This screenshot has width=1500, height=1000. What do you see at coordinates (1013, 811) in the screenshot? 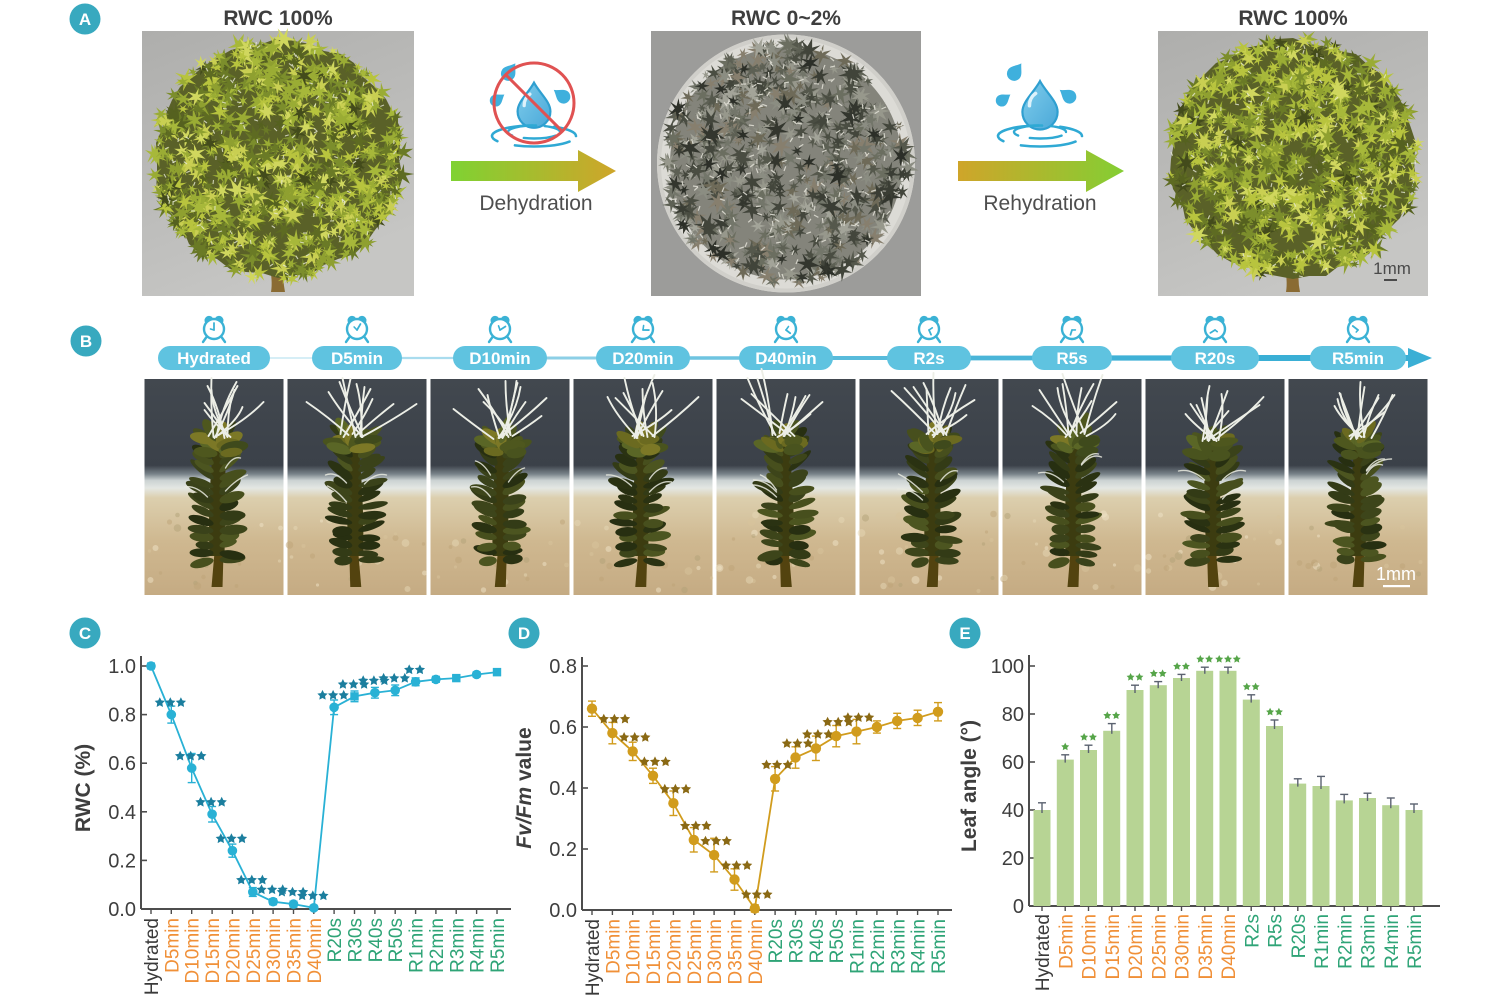
I see `svg-text: 40` at bounding box center [1013, 811].